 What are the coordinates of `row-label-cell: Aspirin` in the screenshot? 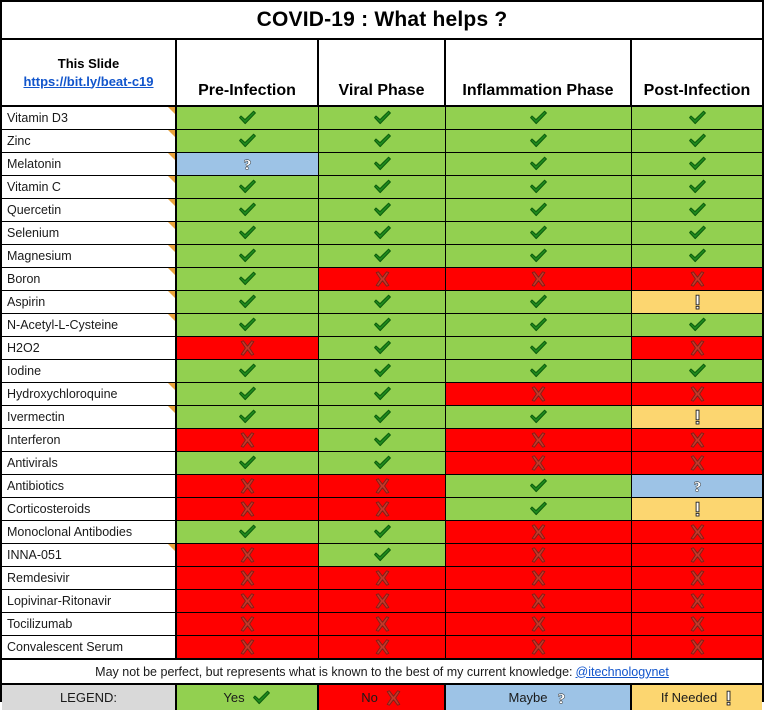 It's located at (89, 302).